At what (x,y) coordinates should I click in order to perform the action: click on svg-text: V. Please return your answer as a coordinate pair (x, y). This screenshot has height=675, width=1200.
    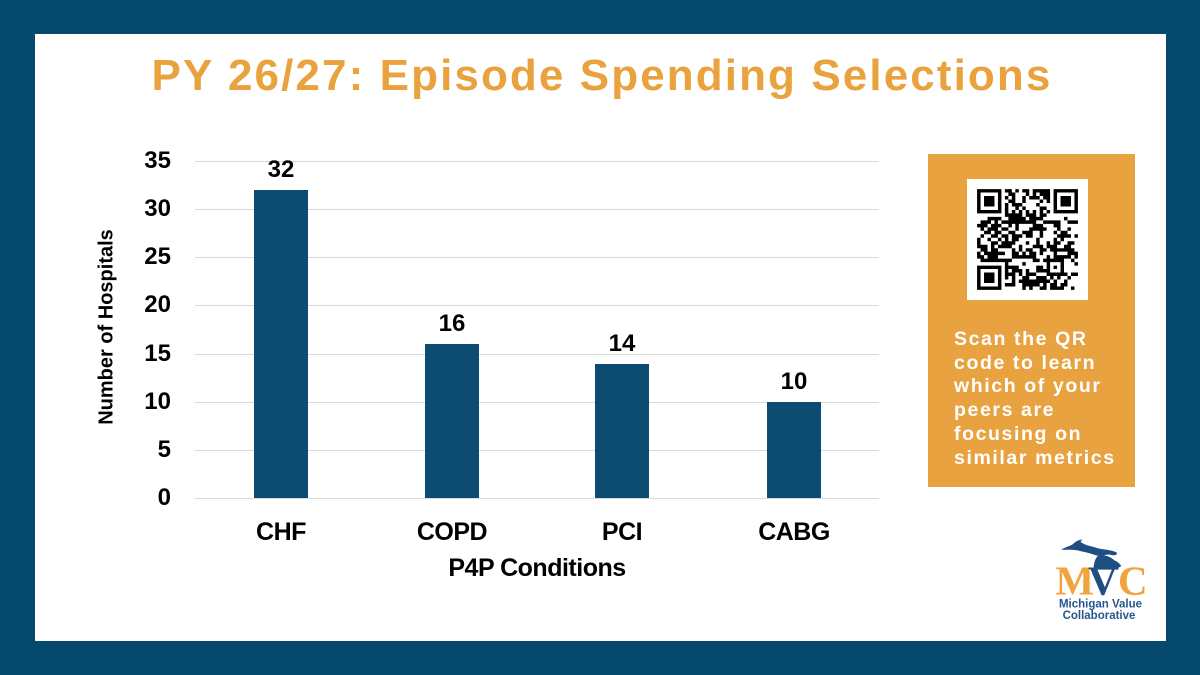
    Looking at the image, I should click on (1103, 580).